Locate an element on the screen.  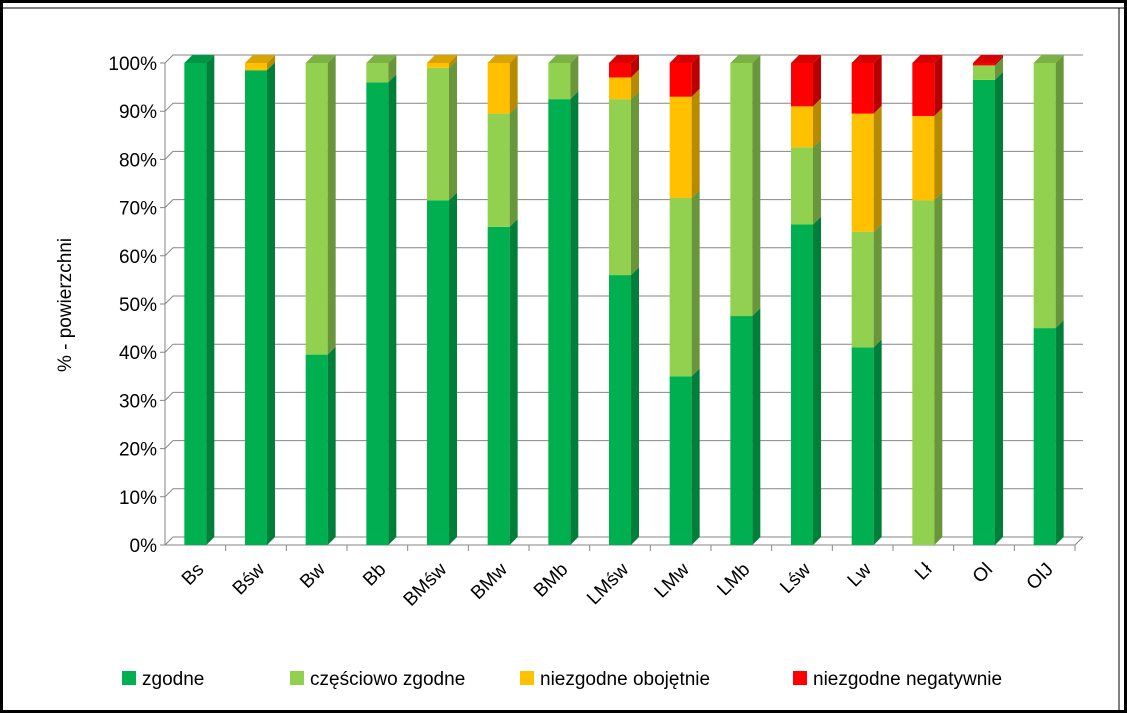
y-tick-label: 80% is located at coordinates (138, 160).